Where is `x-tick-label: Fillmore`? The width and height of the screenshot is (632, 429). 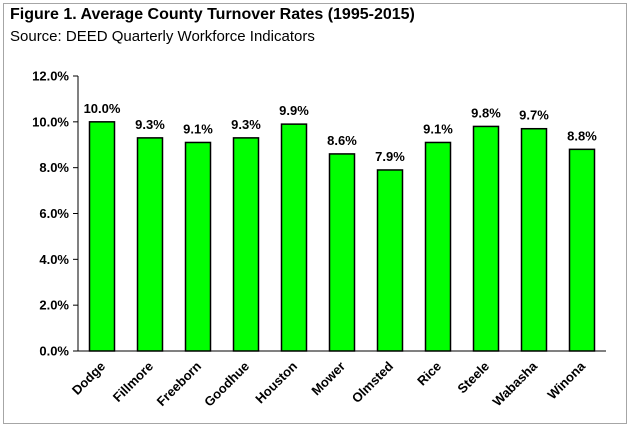
x-tick-label: Fillmore is located at coordinates (133, 382).